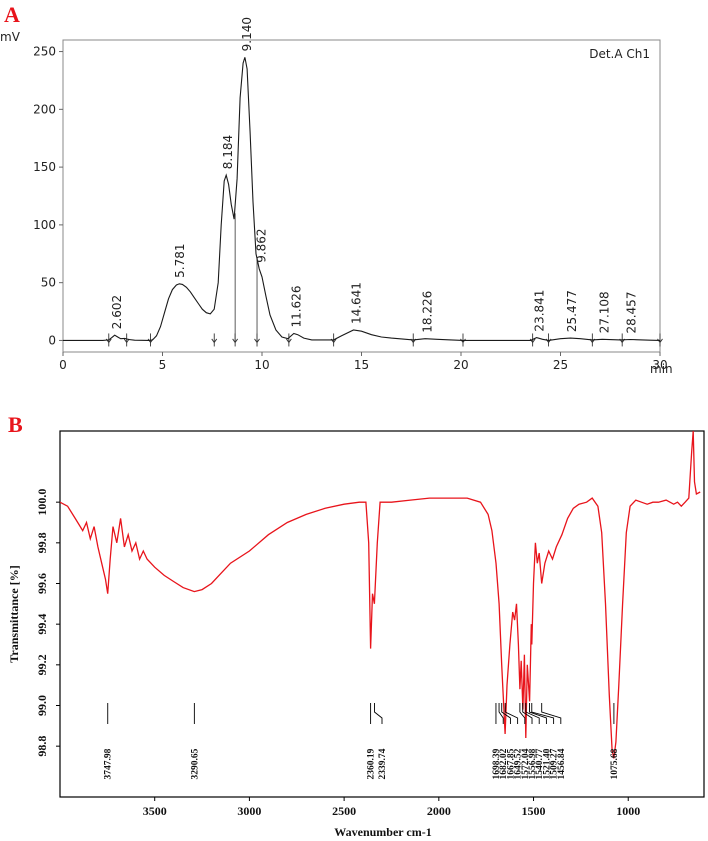  Describe the element at coordinates (44, 52) in the screenshot. I see `hplc-y-tick-label: 250` at that location.